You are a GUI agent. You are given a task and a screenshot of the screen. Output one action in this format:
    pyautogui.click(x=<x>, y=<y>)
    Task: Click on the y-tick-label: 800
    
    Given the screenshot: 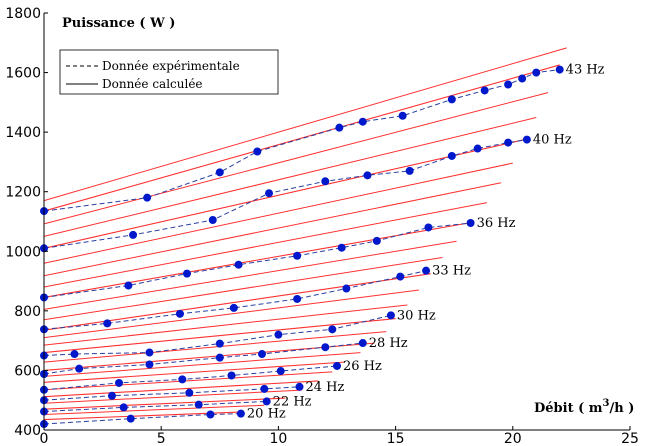 What is the action you would take?
    pyautogui.click(x=27, y=312)
    